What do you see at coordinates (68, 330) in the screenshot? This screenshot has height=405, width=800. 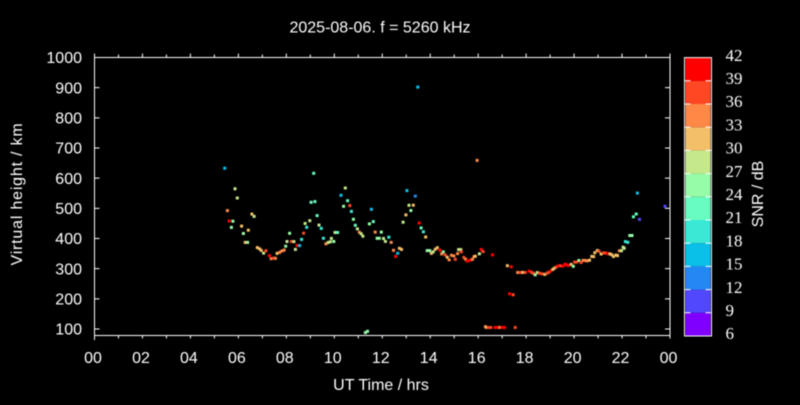 I see `svg-text: 100` at bounding box center [68, 330].